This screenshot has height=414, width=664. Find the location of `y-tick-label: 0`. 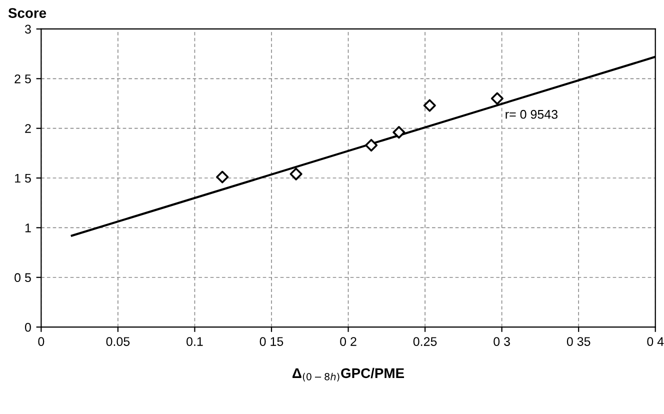

y-tick-label: 0 is located at coordinates (27, 327).